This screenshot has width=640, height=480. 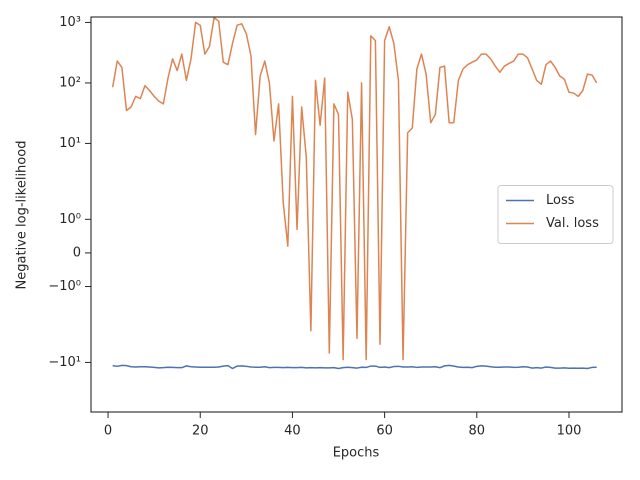 I want to click on y-tick-label: 10³, so click(x=70, y=22).